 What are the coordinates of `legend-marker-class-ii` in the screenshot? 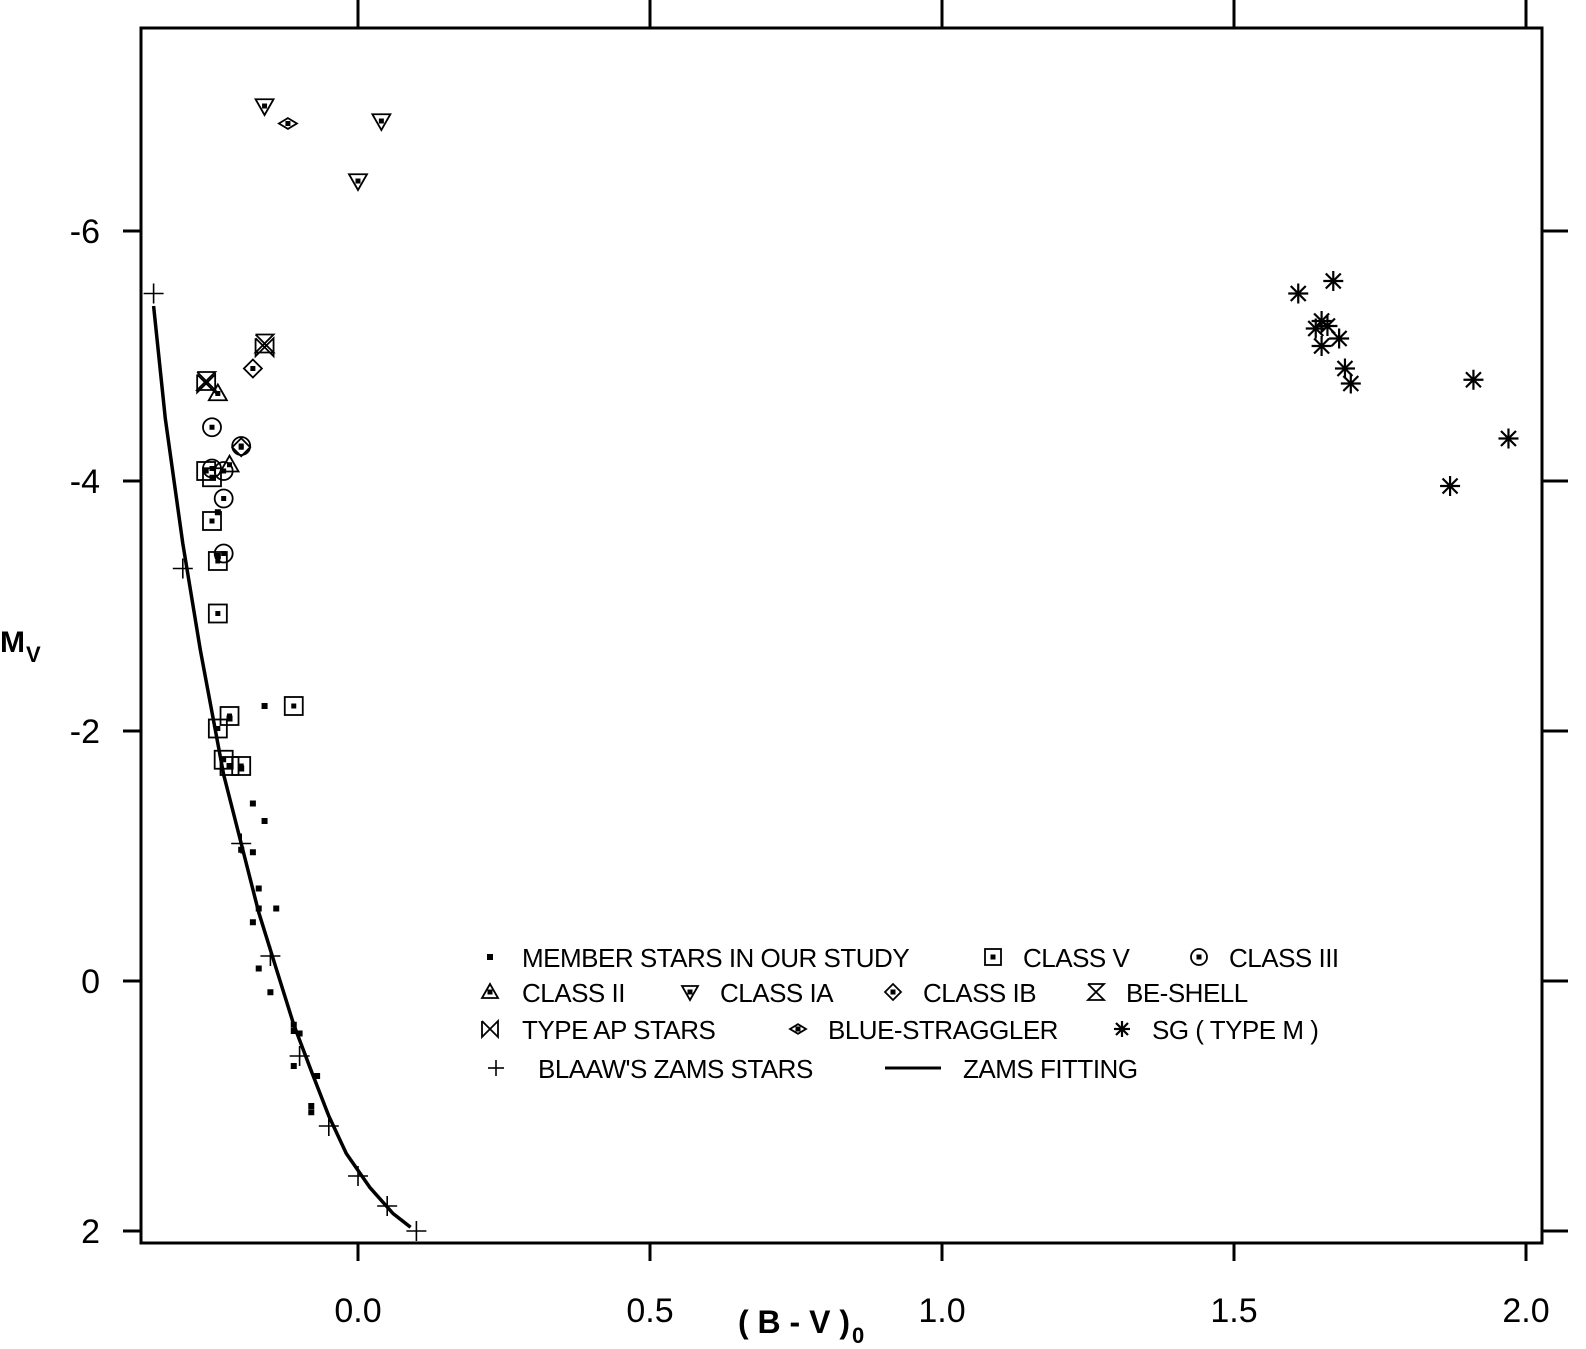 It's located at (490, 990).